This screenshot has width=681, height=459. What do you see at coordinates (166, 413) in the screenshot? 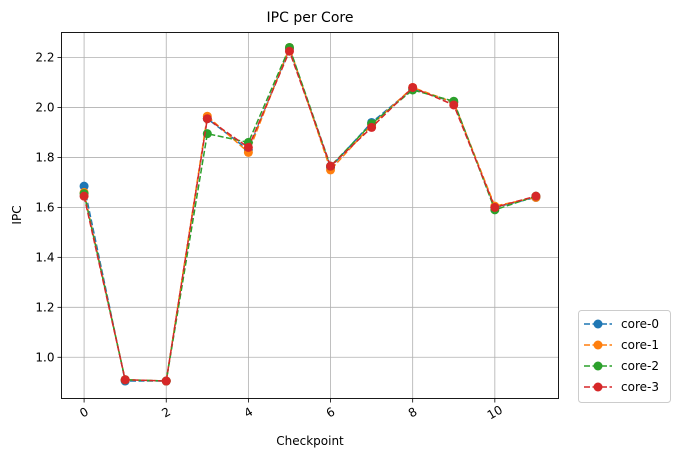
I see `x-tick-label: 2` at bounding box center [166, 413].